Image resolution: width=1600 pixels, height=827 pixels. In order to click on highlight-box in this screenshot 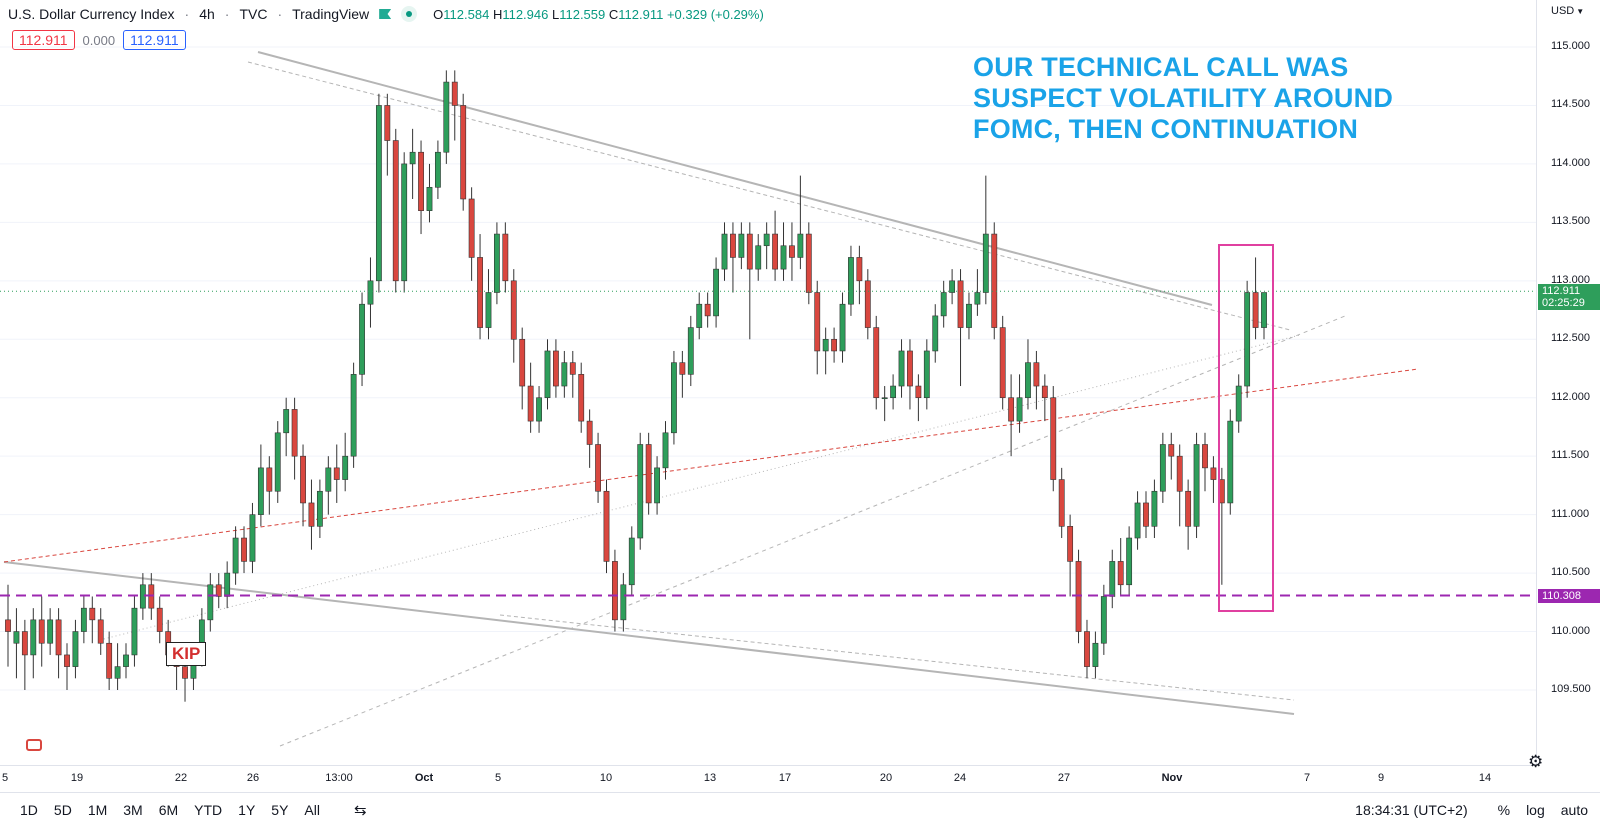, I will do `click(1246, 428)`.